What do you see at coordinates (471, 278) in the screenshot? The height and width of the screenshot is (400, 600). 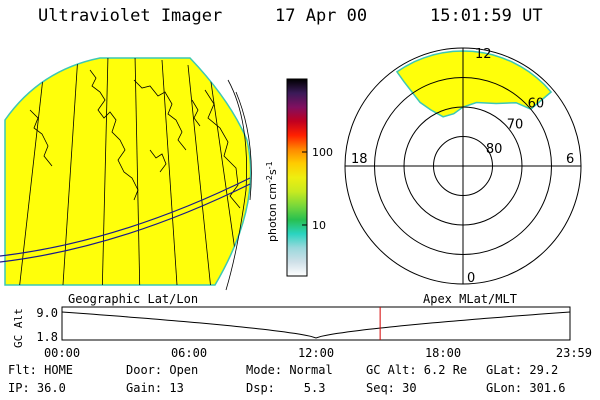 I see `mlt-label-0: 0` at bounding box center [471, 278].